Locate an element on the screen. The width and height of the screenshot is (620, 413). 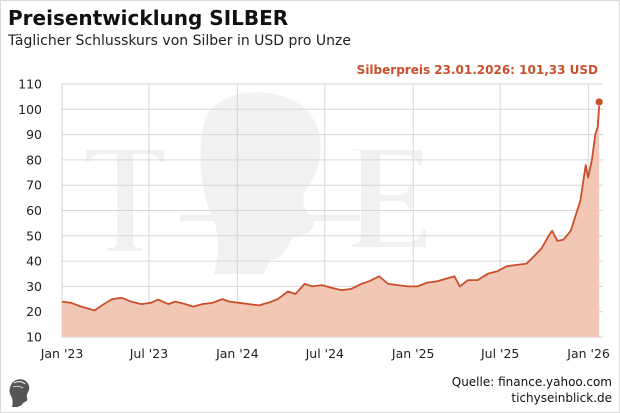
x-tick-label: Jul '23 is located at coordinates (148, 353).